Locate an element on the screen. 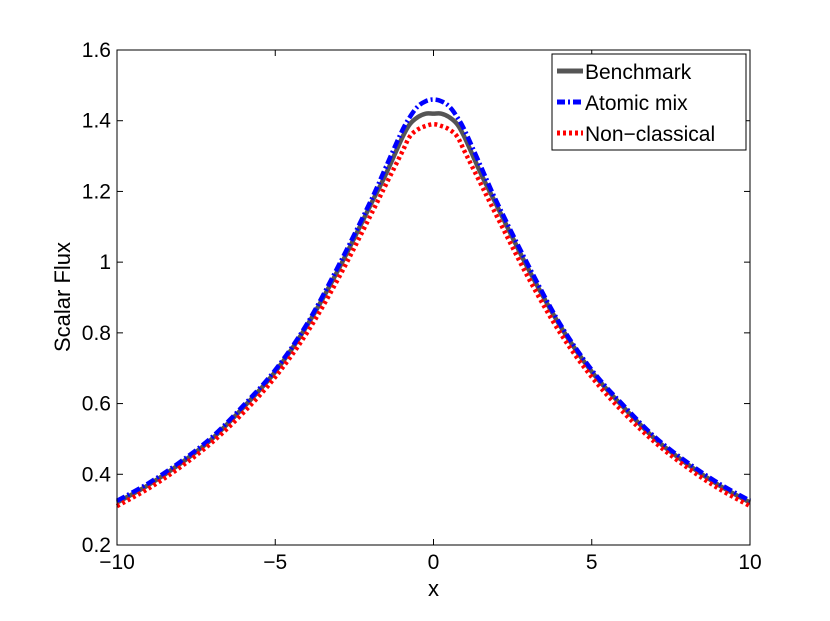  y-tick-label: 0.2 is located at coordinates (96, 545).